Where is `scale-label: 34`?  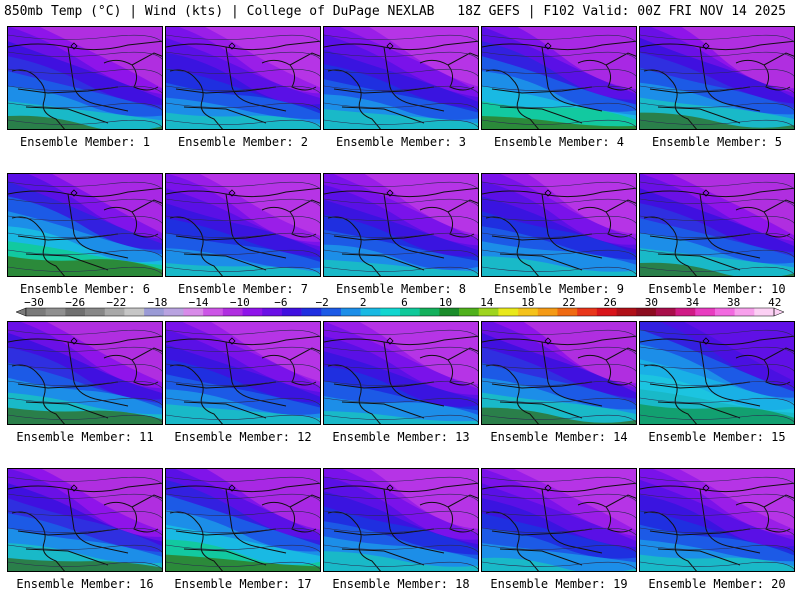 scale-label: 34 is located at coordinates (693, 302).